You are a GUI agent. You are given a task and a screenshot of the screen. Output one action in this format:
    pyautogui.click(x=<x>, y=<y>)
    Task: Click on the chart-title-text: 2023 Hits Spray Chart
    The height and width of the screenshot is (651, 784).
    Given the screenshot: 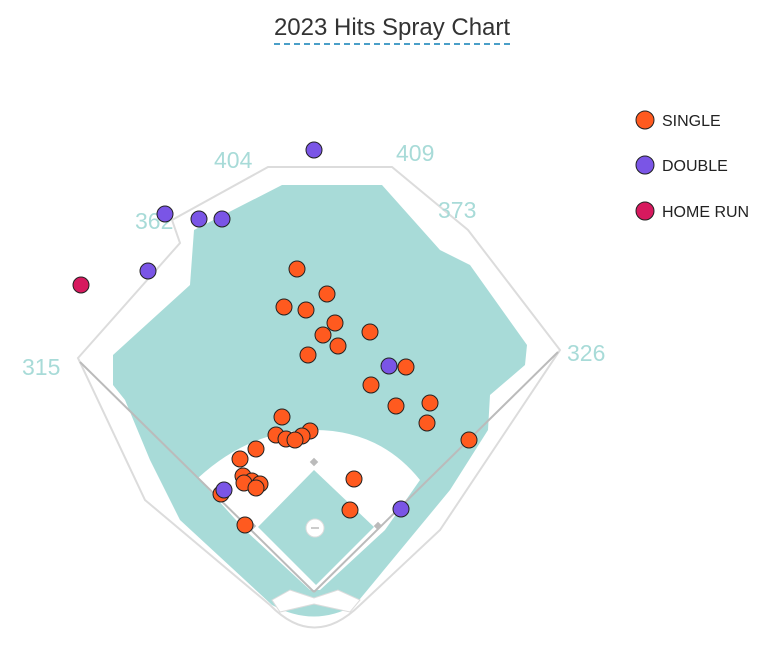 What is the action you would take?
    pyautogui.click(x=392, y=29)
    